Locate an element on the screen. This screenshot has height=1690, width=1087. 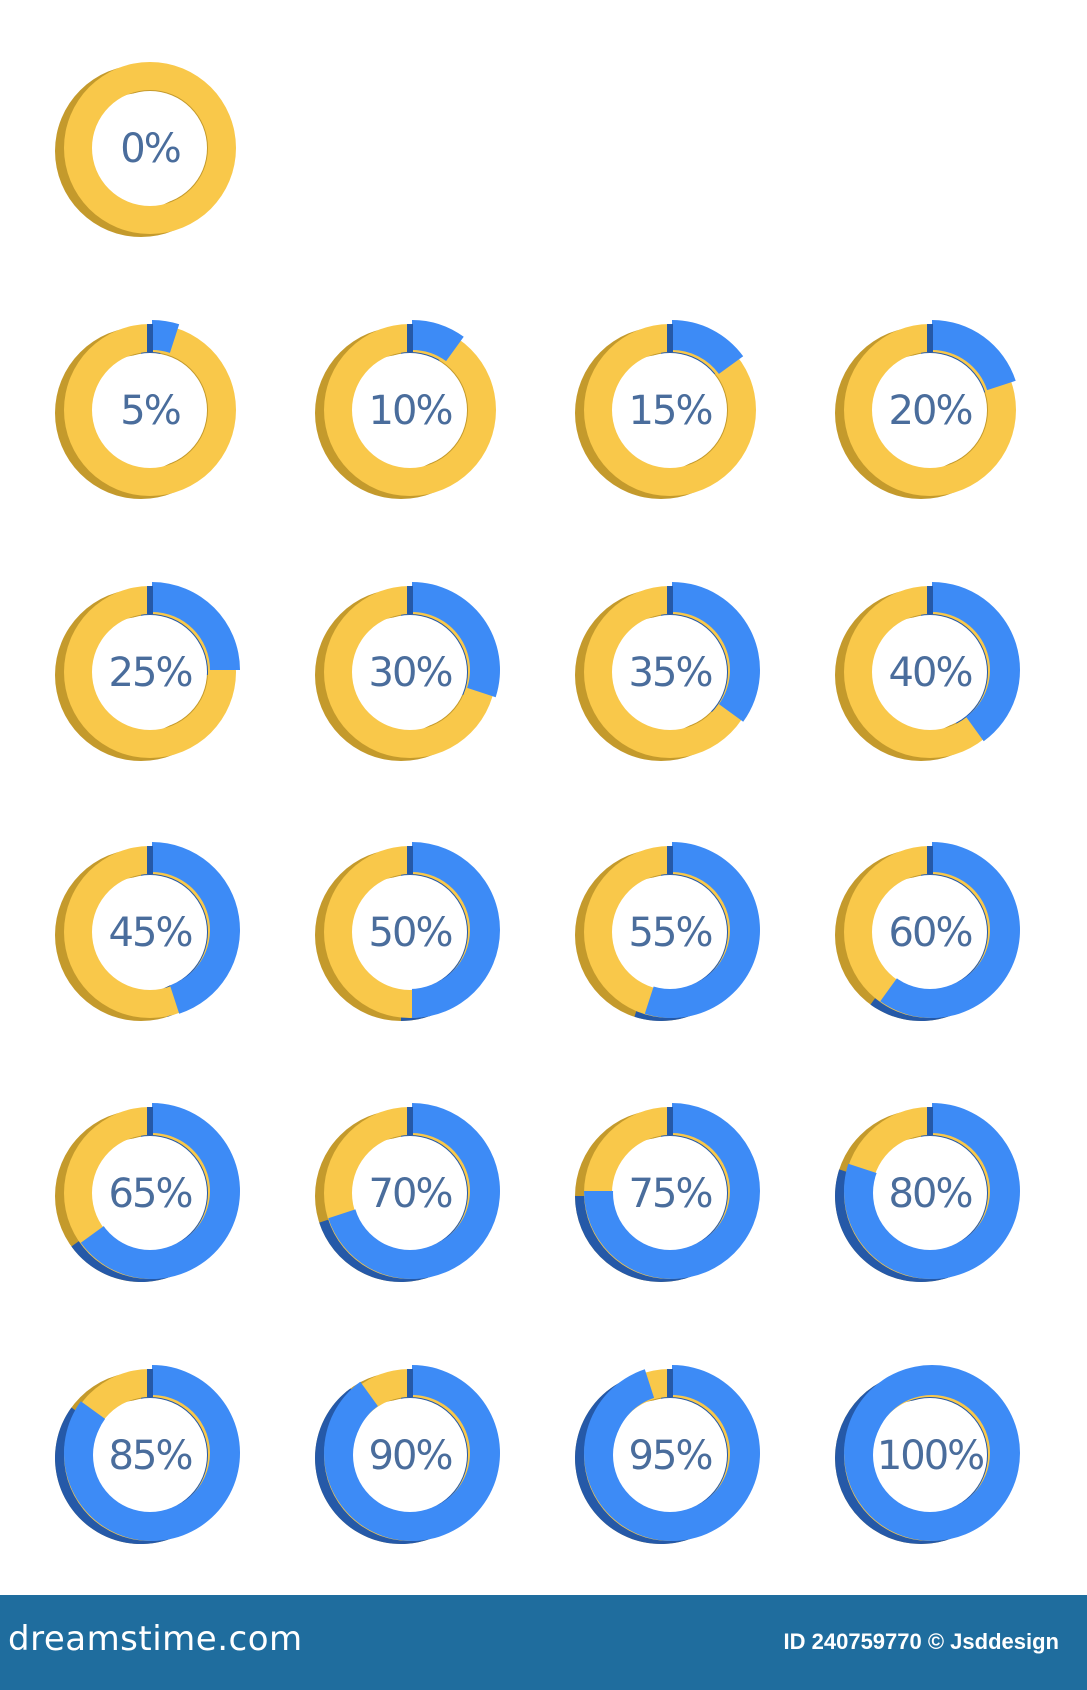
image-credit: ID 240759770 © Jsddesign is located at coordinates (921, 1641).